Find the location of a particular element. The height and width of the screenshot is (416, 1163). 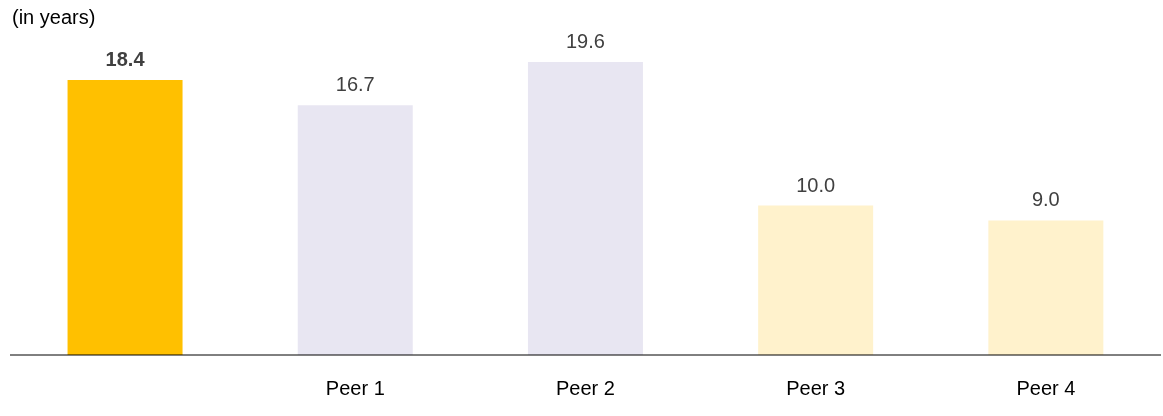

data-label: 16.7 is located at coordinates (355, 84).